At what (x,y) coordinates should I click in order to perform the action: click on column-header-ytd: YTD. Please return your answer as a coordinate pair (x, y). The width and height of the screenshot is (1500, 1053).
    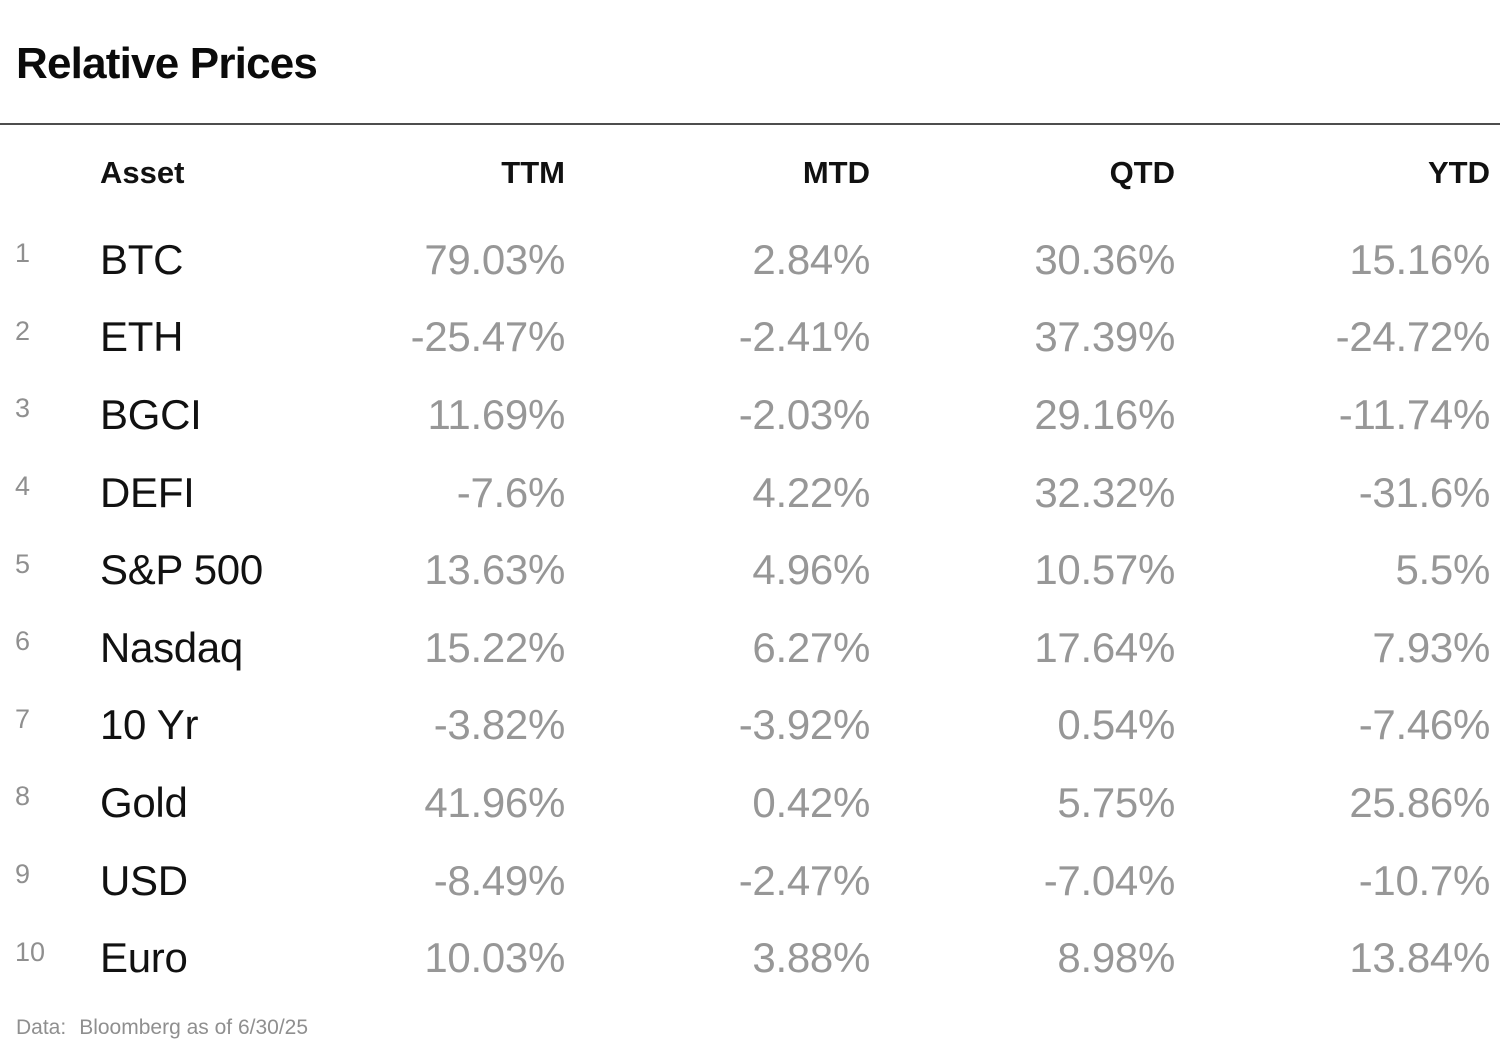
    Looking at the image, I should click on (1459, 172).